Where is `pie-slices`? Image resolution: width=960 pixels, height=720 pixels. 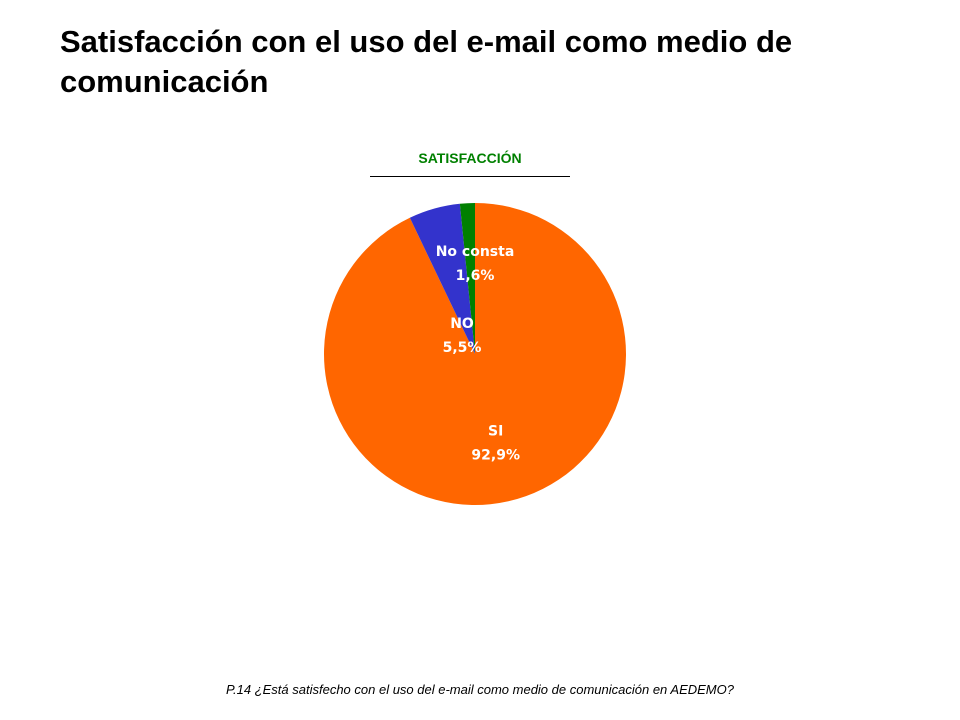 pie-slices is located at coordinates (475, 354).